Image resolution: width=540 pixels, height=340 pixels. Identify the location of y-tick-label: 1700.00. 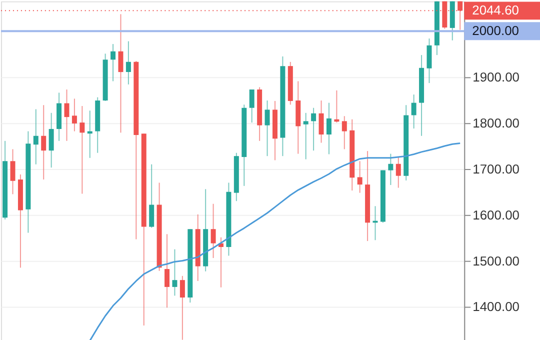
(496, 168).